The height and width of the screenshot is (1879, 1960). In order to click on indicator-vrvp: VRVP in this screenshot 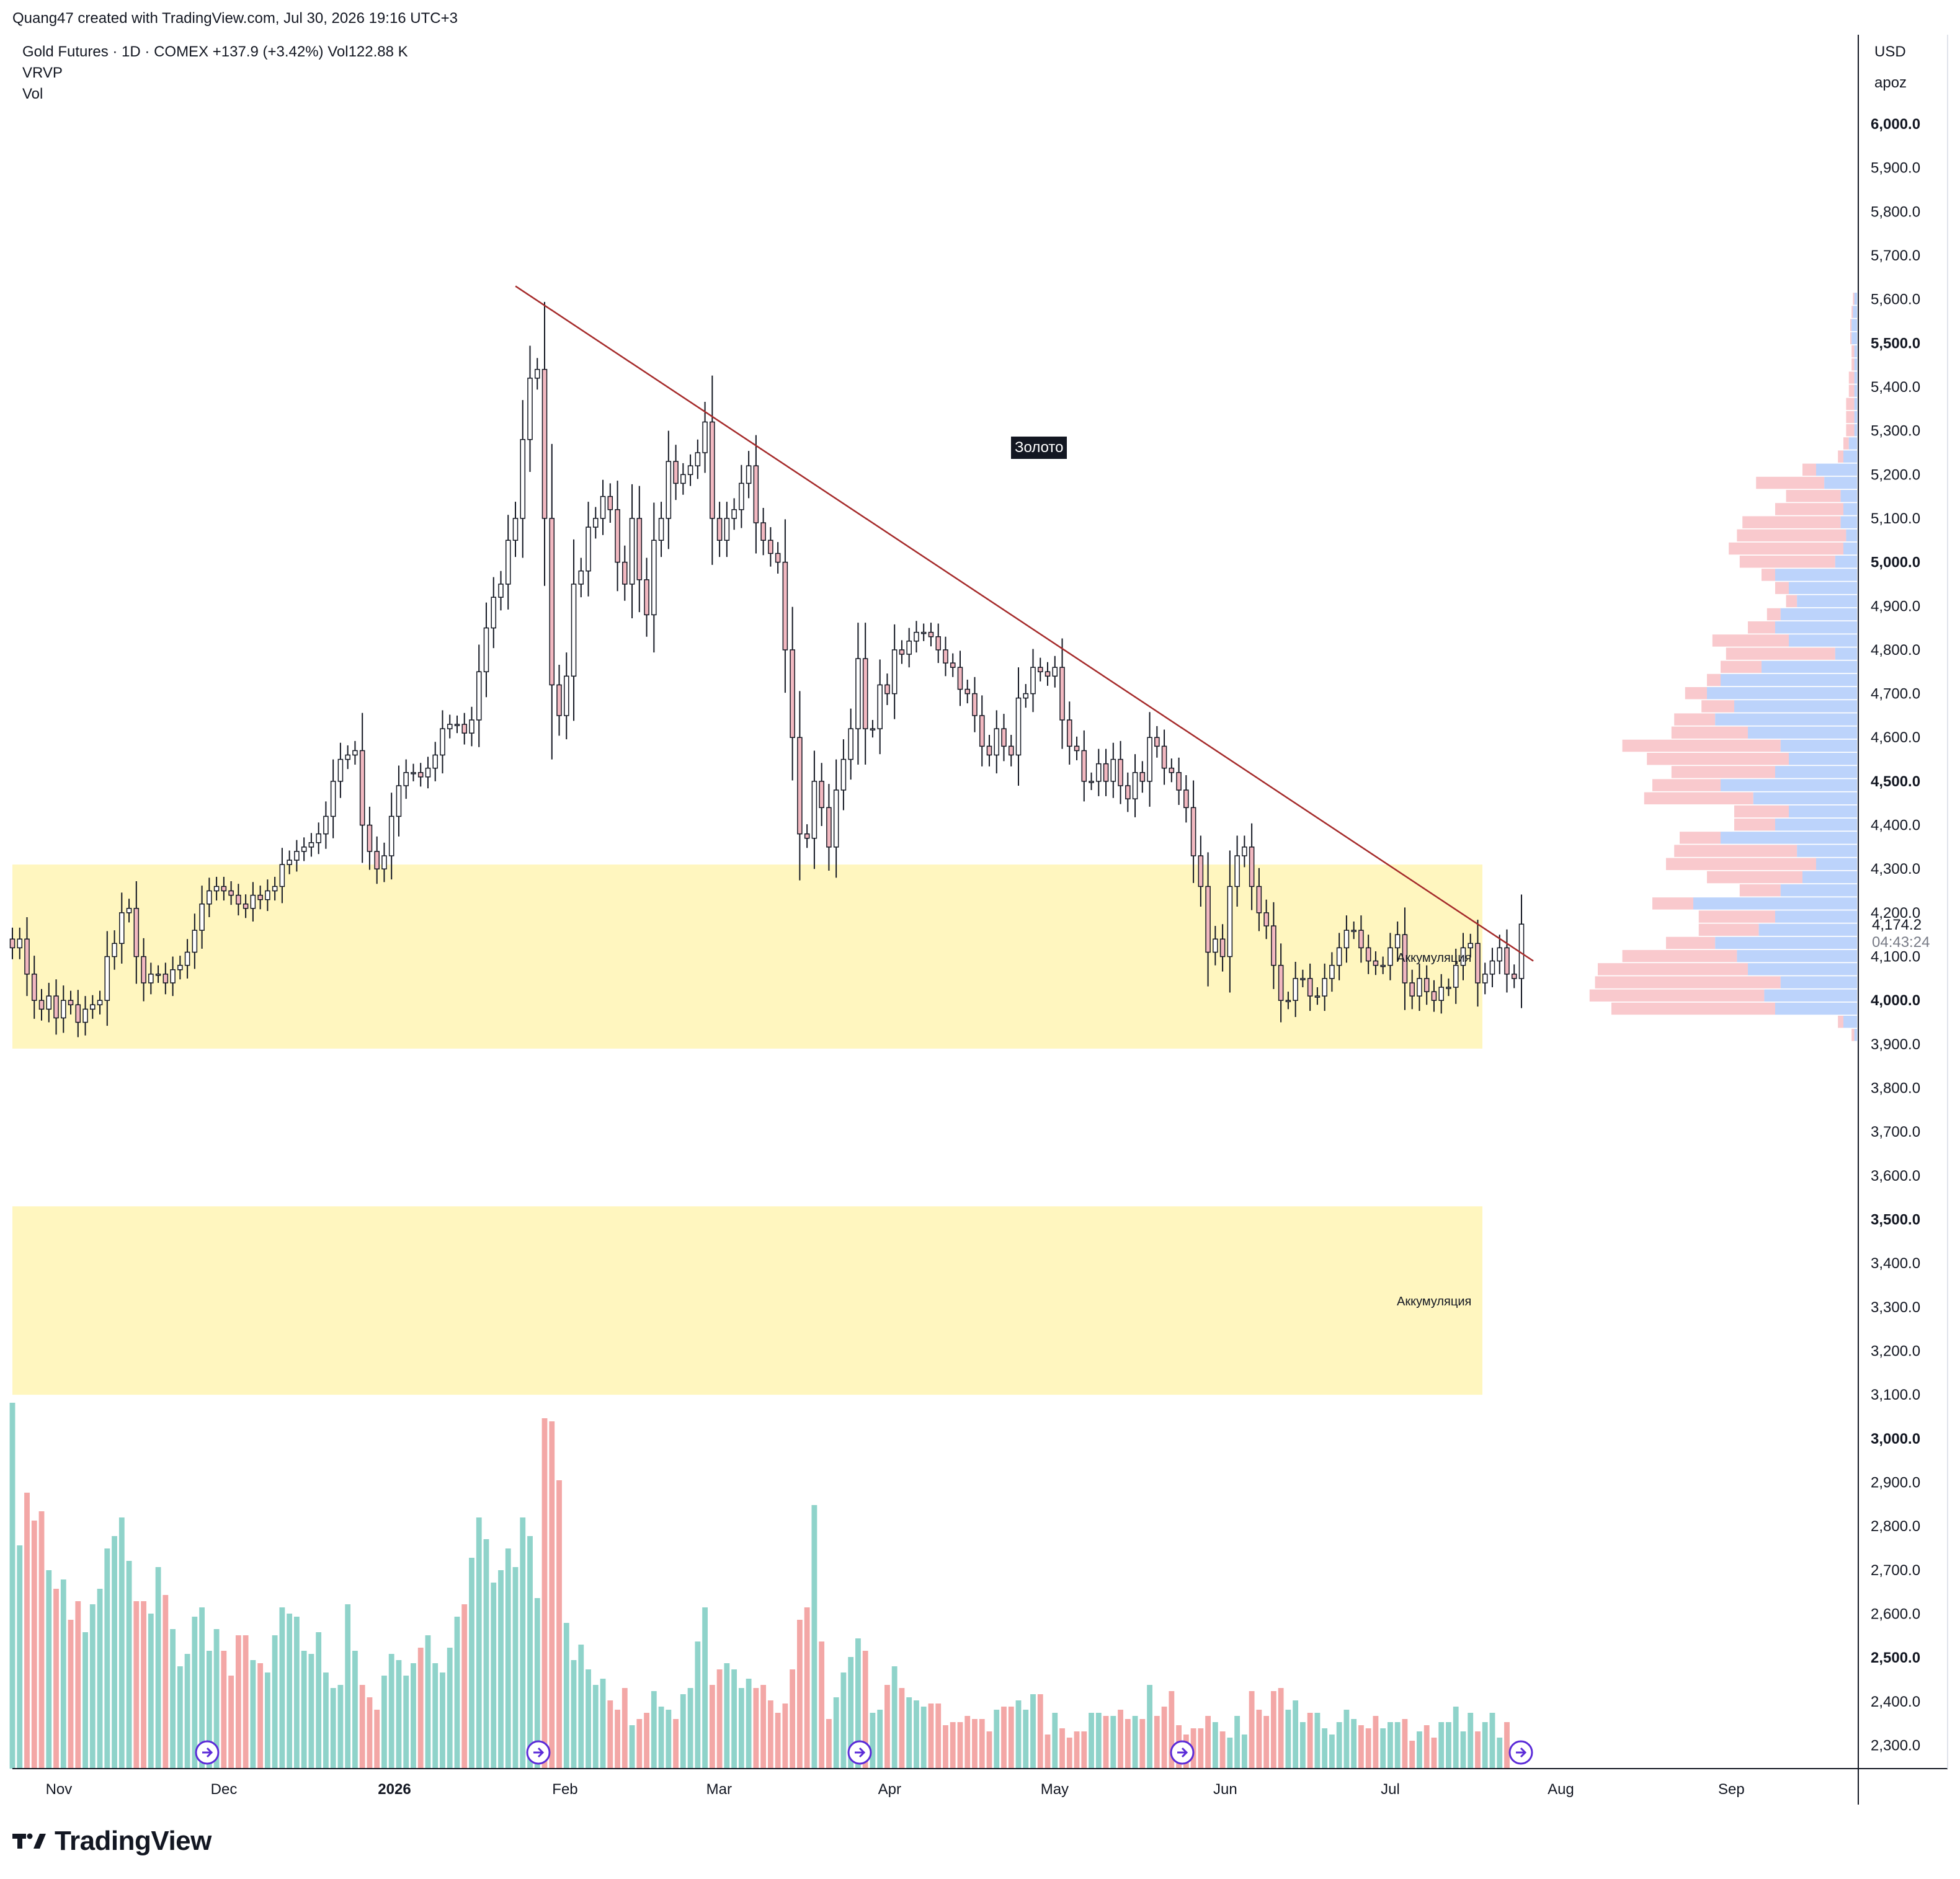, I will do `click(42, 72)`.